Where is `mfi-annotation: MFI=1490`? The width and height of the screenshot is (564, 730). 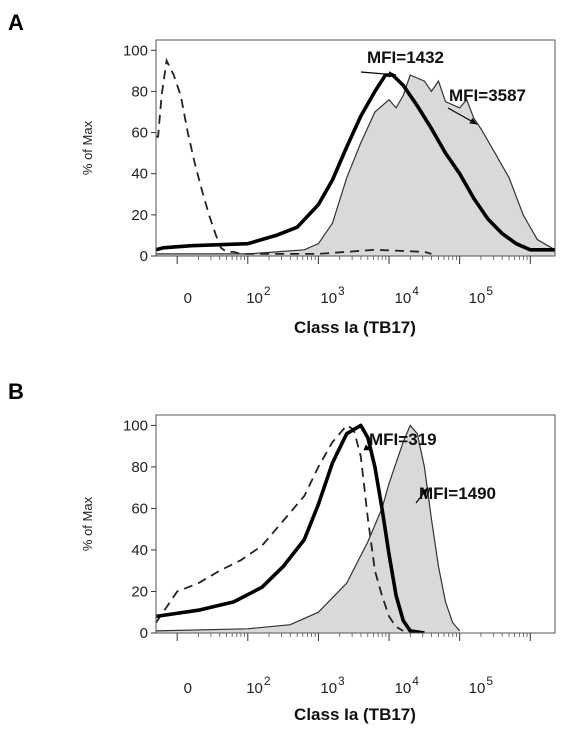
mfi-annotation: MFI=1490 is located at coordinates (457, 493).